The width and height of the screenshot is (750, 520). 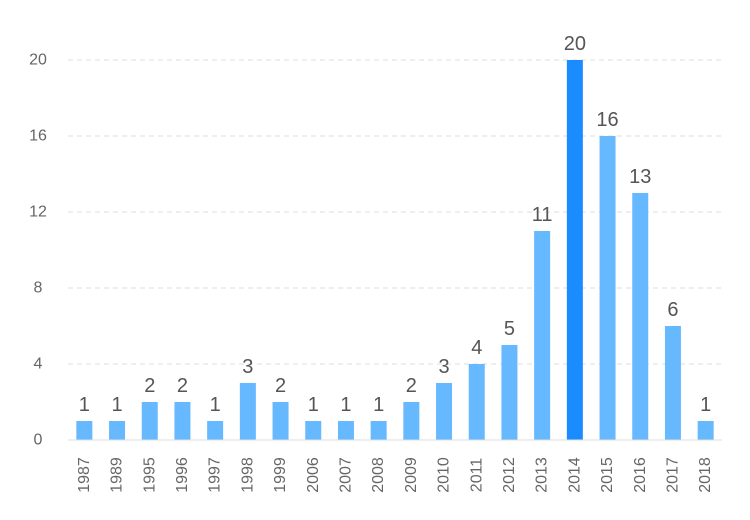 I want to click on data-label-1998: 3, so click(x=247, y=367).